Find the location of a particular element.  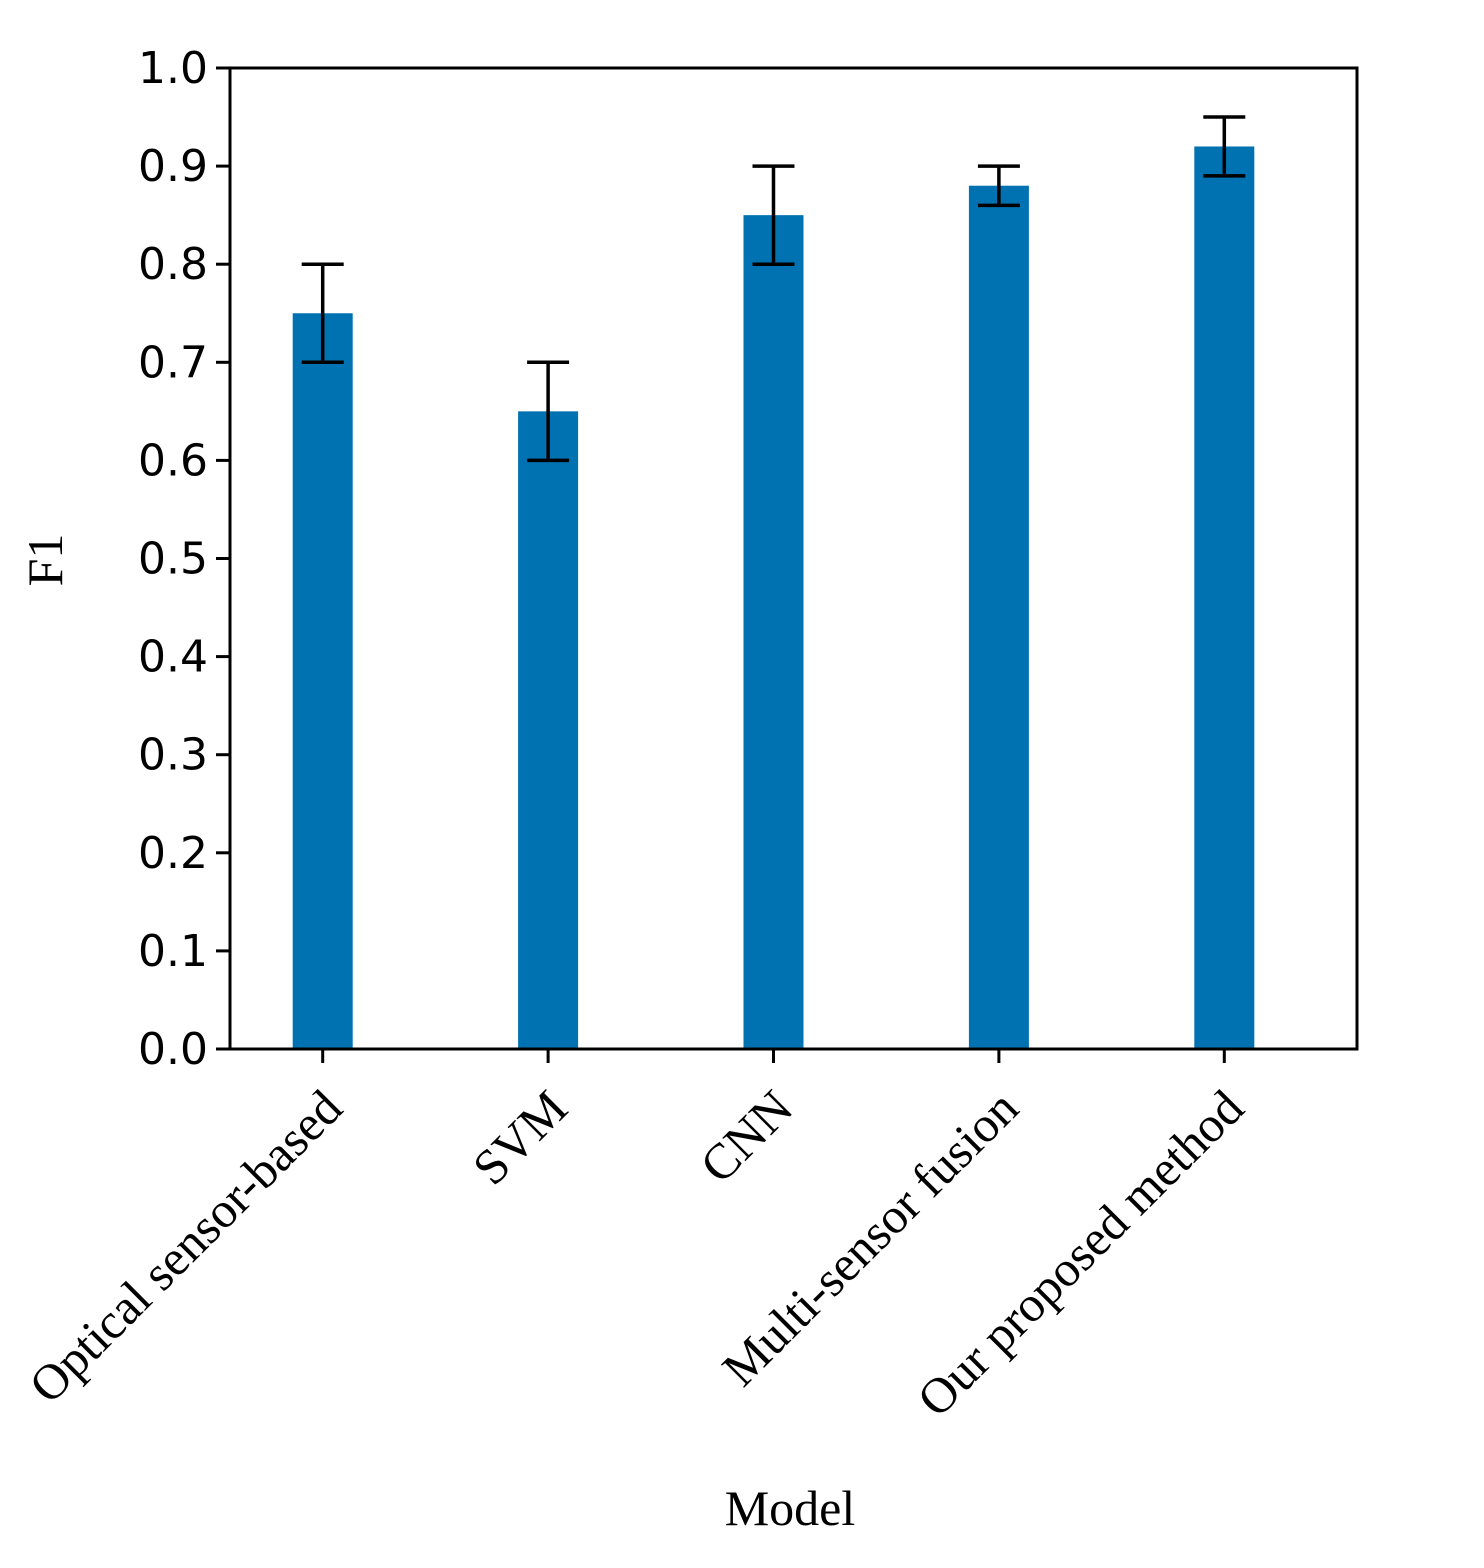

y-tick-label: 0.8 is located at coordinates (173, 264).